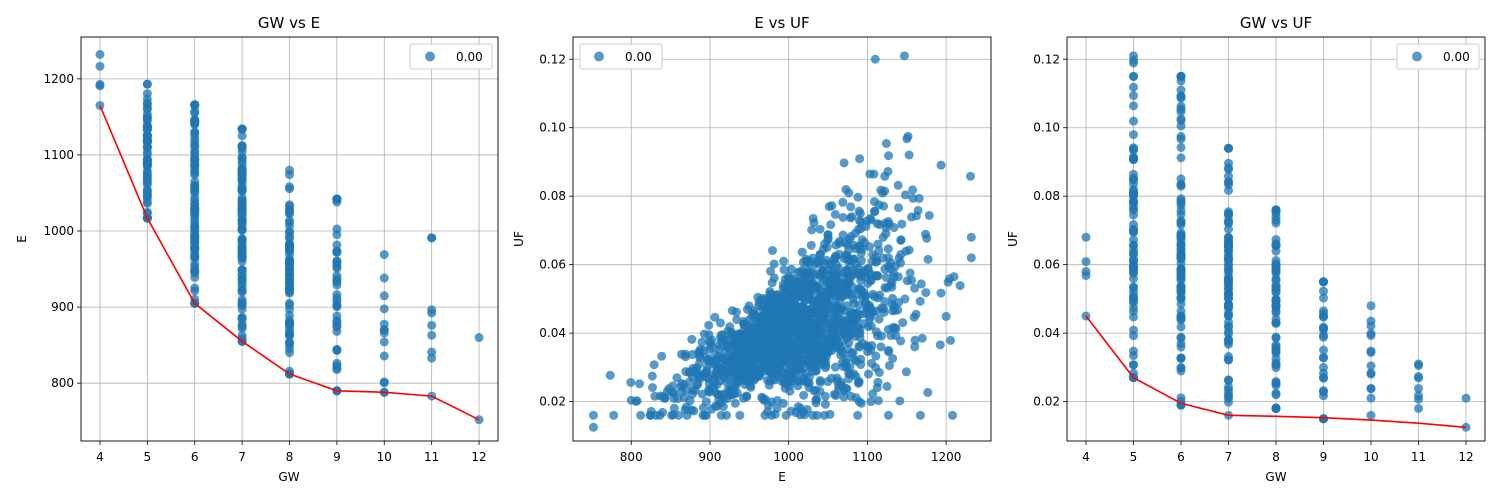  Describe the element at coordinates (552, 59) in the screenshot. I see `y-tick-label: 0.12` at that location.